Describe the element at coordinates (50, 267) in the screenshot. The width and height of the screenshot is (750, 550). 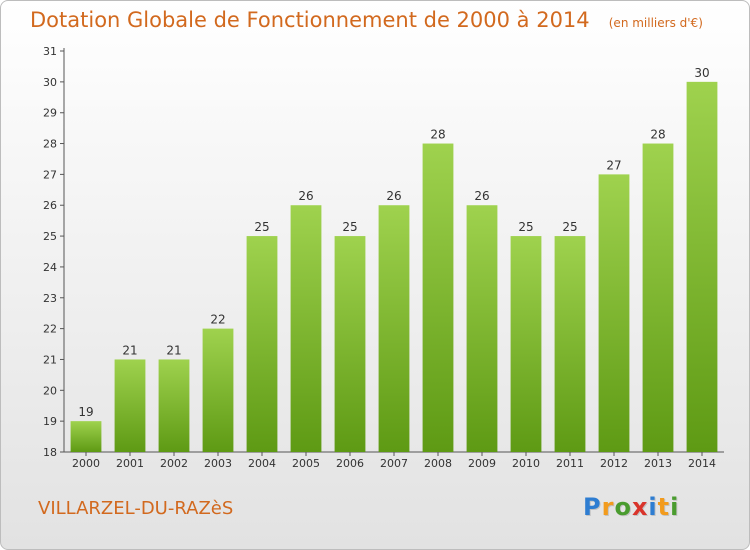
I see `y-tick-label: 24` at that location.